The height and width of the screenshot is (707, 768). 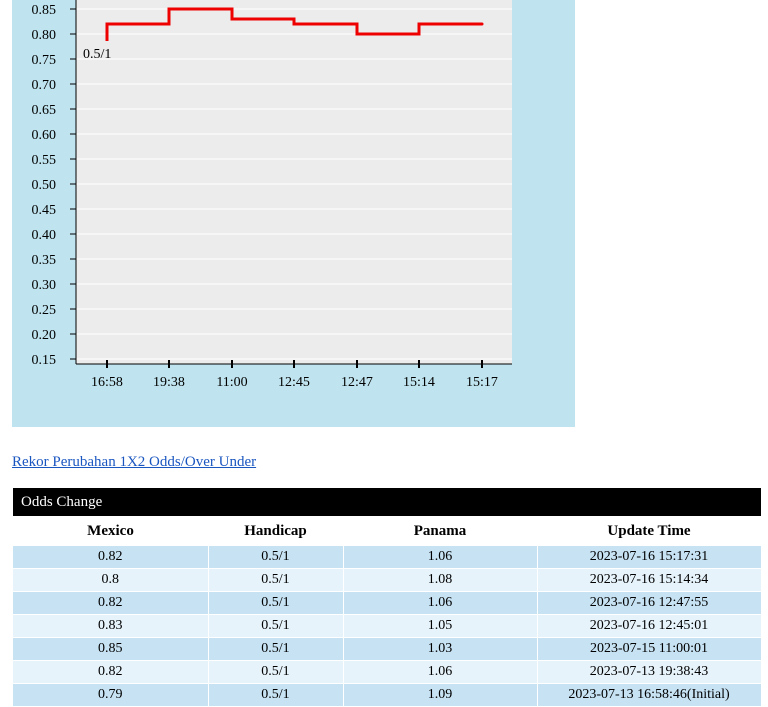 What do you see at coordinates (649, 649) in the screenshot?
I see `cell-update-time: 2023-07-15 11:00:01` at bounding box center [649, 649].